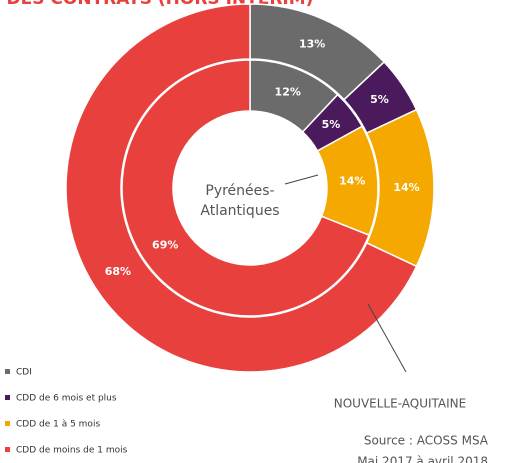 The height and width of the screenshot is (463, 505). I want to click on value-label: 12%, so click(288, 92).